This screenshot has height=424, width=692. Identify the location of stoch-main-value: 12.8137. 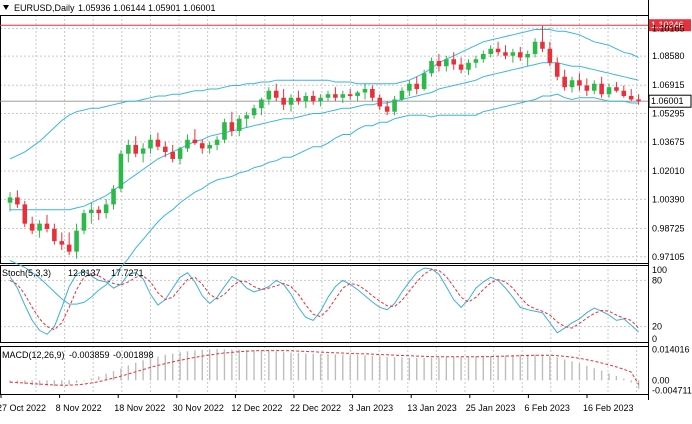
(84, 273).